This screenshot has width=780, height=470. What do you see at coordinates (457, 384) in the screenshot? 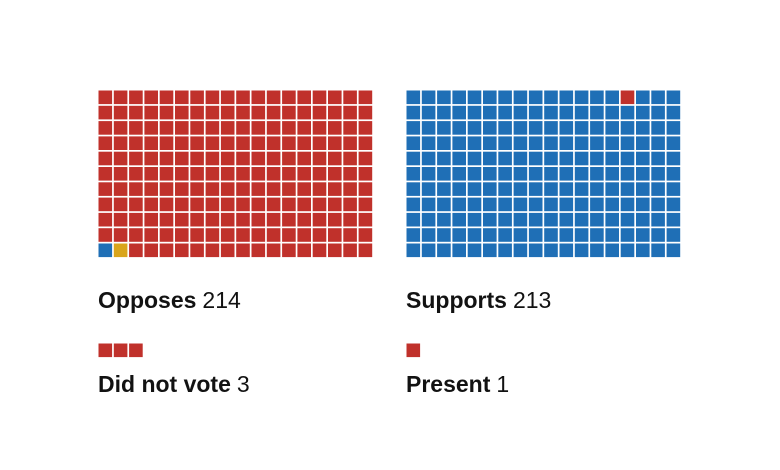
I see `present-label: Present 1` at bounding box center [457, 384].